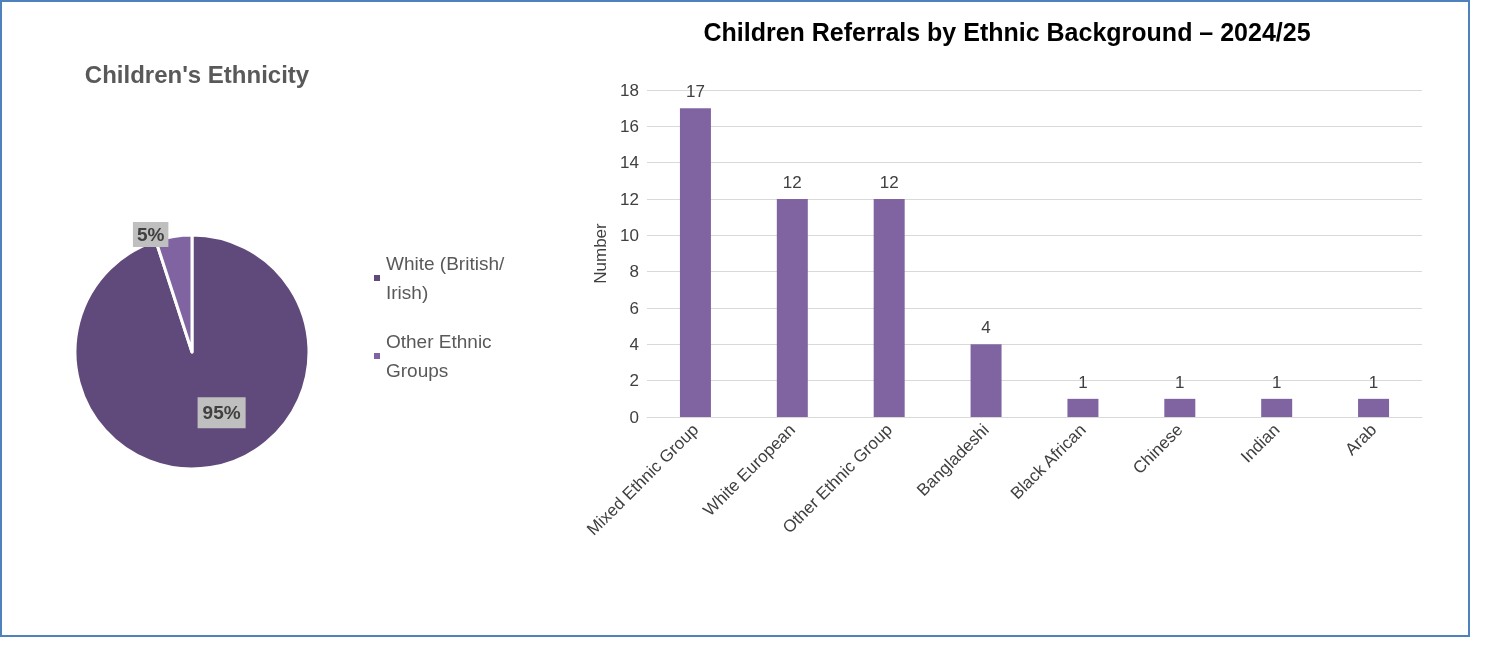  Describe the element at coordinates (695, 92) in the screenshot. I see `data-label: 17` at that location.